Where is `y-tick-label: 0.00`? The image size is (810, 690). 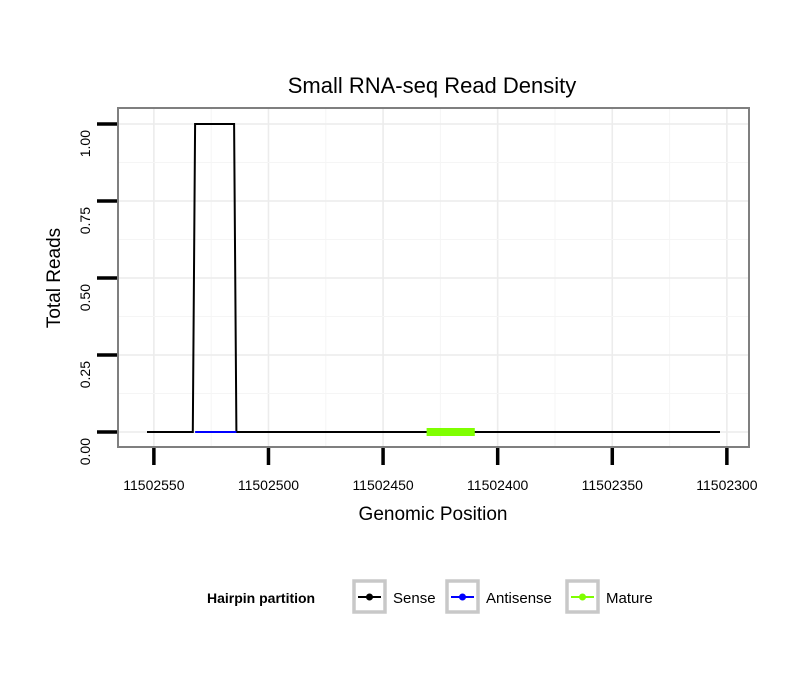 y-tick-label: 0.00 is located at coordinates (85, 451).